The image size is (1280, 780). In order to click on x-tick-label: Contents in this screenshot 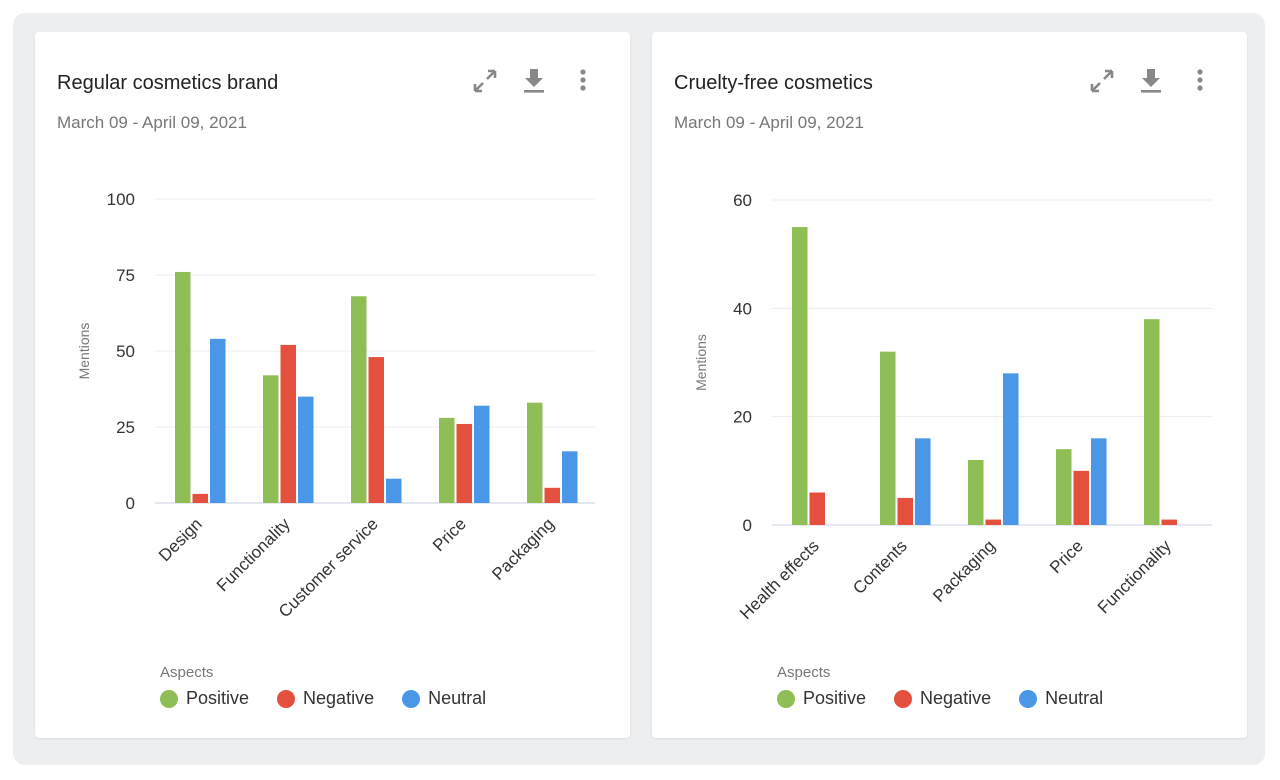, I will do `click(880, 567)`.